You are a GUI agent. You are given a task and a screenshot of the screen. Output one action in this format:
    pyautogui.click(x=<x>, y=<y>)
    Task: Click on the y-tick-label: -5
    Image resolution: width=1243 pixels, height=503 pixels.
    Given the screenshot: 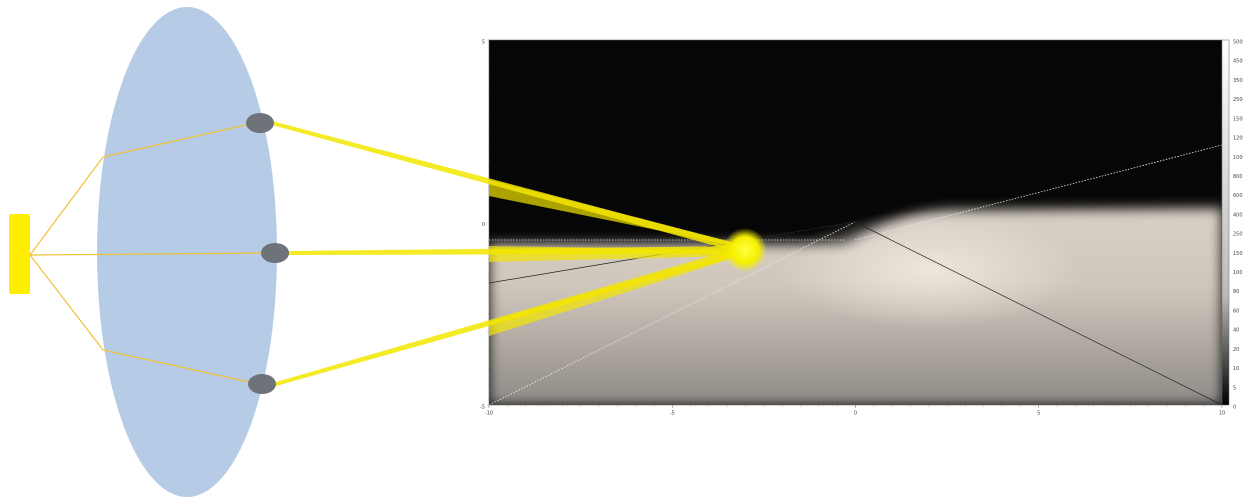 What is the action you would take?
    pyautogui.click(x=482, y=408)
    